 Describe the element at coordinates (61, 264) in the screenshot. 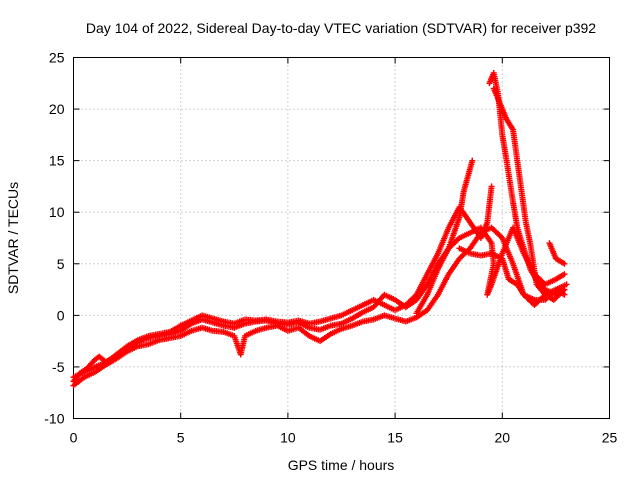

I see `y-tick-label: 5` at that location.